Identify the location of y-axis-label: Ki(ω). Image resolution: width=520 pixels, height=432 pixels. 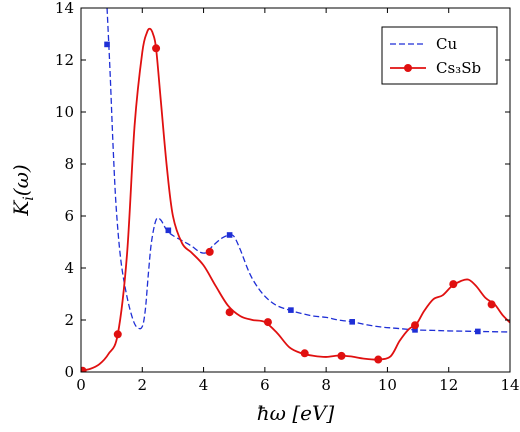
(23, 190).